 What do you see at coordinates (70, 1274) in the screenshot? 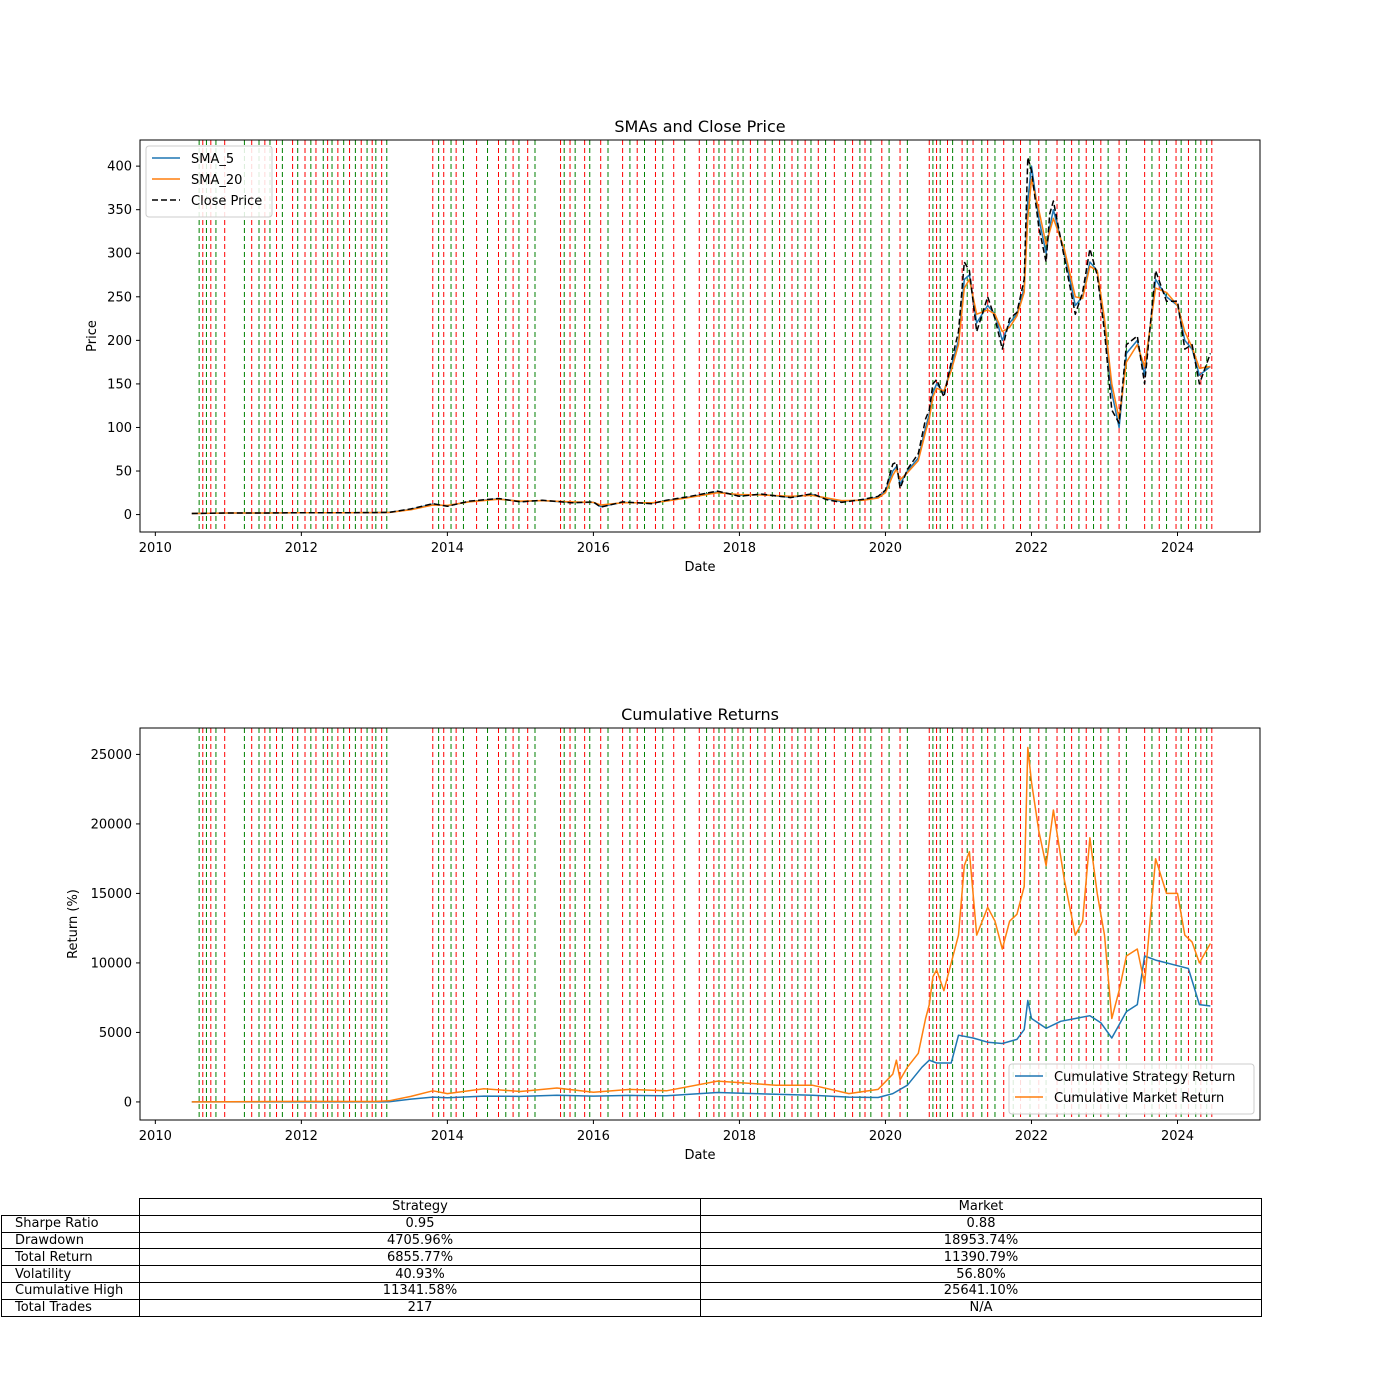
I see `stats-row-label: Volatility` at bounding box center [70, 1274].